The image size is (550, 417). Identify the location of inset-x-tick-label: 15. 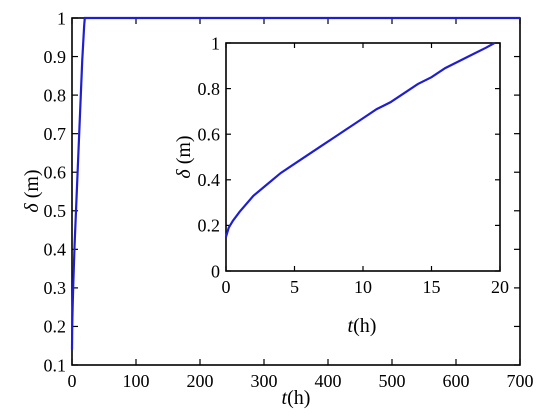
(432, 287).